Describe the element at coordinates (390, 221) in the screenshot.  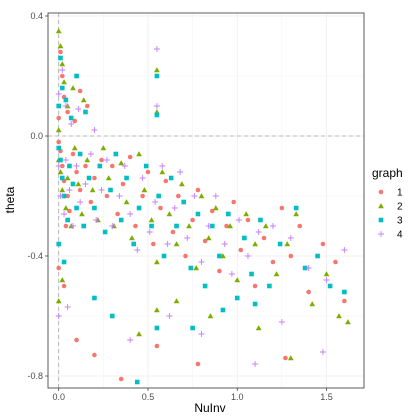
I see `legend-item-3: 3` at that location.